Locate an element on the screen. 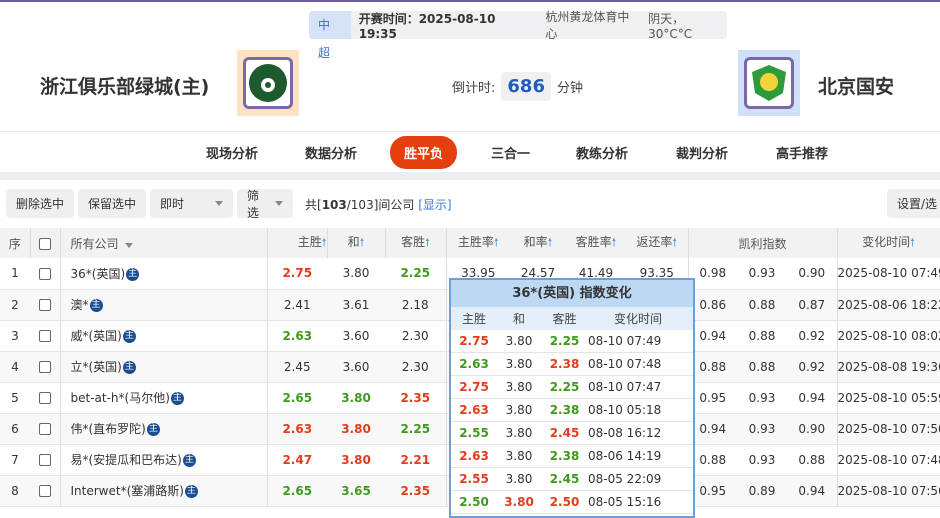 The width and height of the screenshot is (940, 518). col-away-rate: 客胜率🠕 is located at coordinates (596, 243).